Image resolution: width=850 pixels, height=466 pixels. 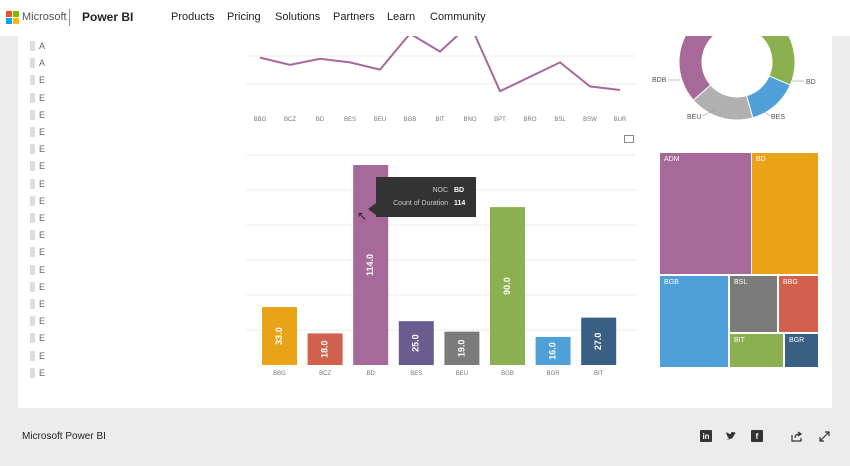 I want to click on nav-pricing: Pricing, so click(x=244, y=17).